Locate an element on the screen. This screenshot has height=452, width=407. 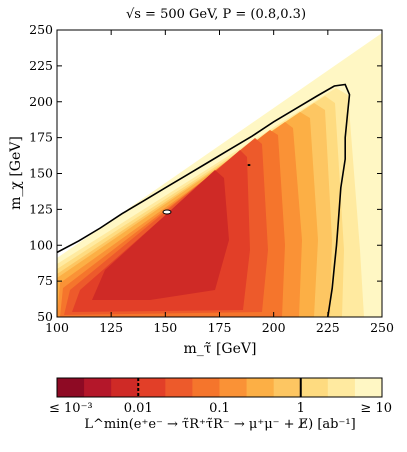
x-tick-label-1: 125 is located at coordinates (111, 327).